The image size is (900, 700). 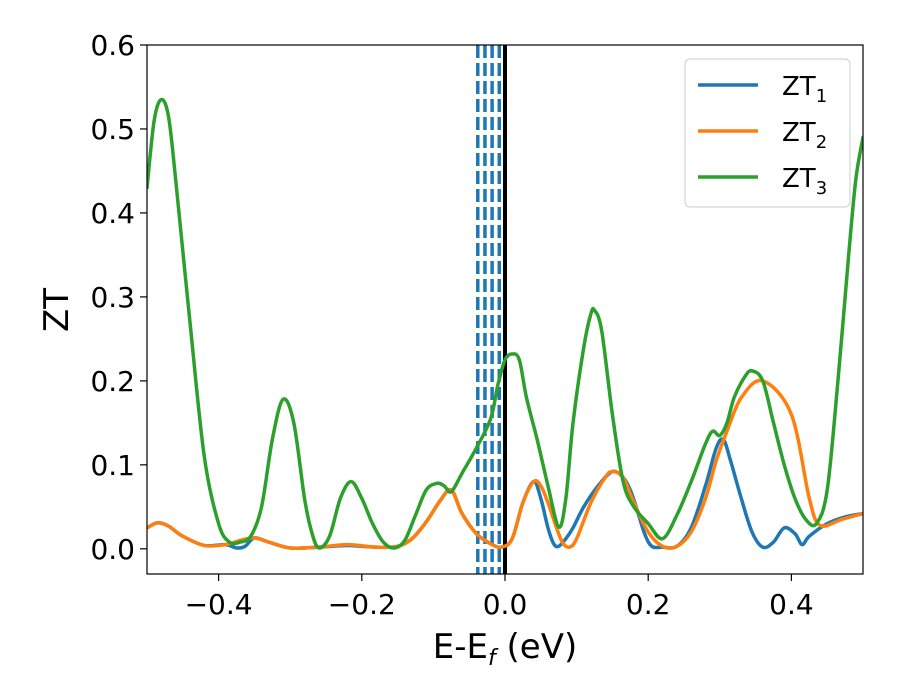 I want to click on legend-frame, so click(x=767, y=133).